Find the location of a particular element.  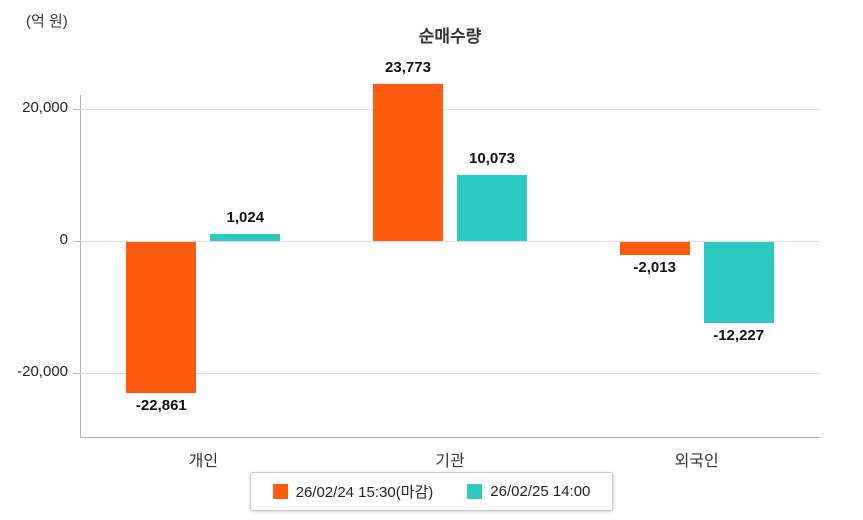

value-label-기관-series2: 10,073 is located at coordinates (492, 158).